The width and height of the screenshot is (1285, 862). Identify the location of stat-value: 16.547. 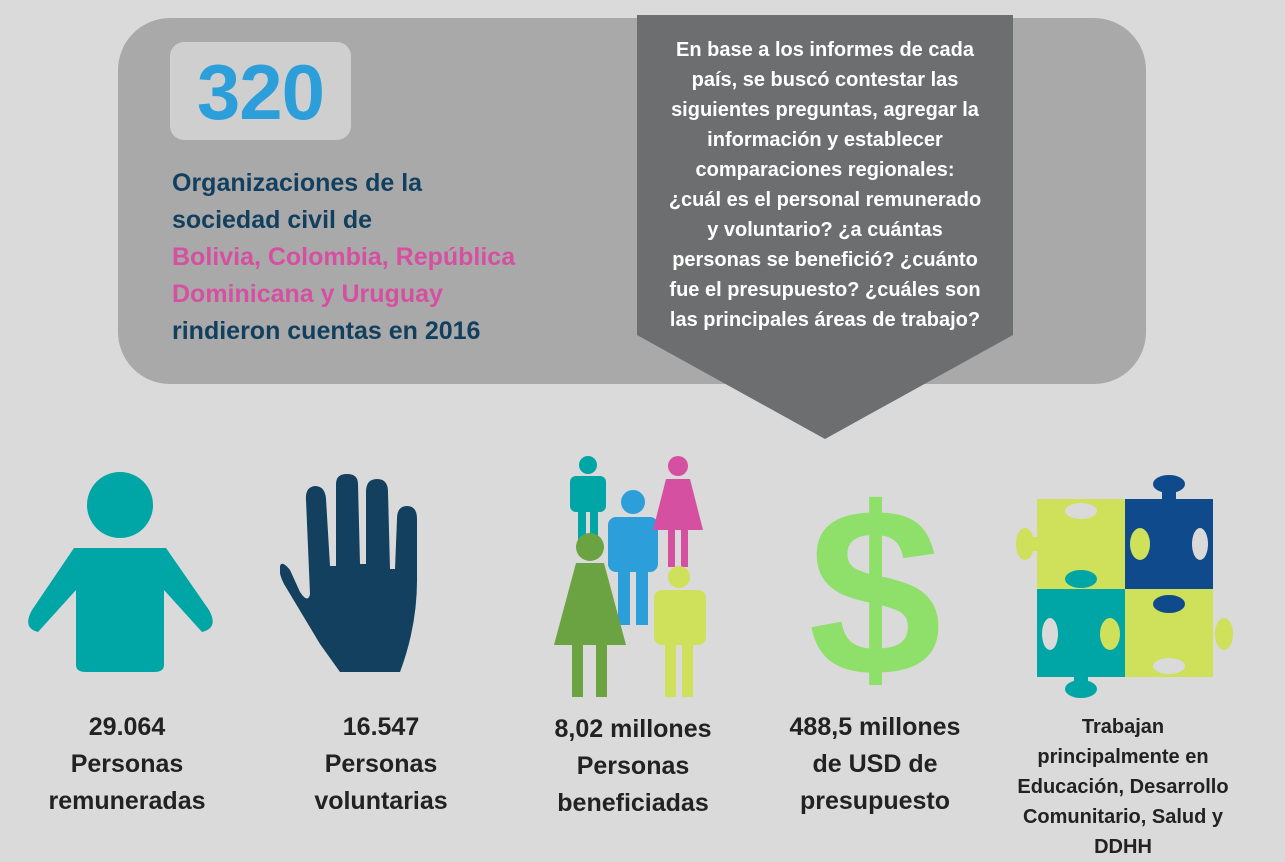
(381, 727).